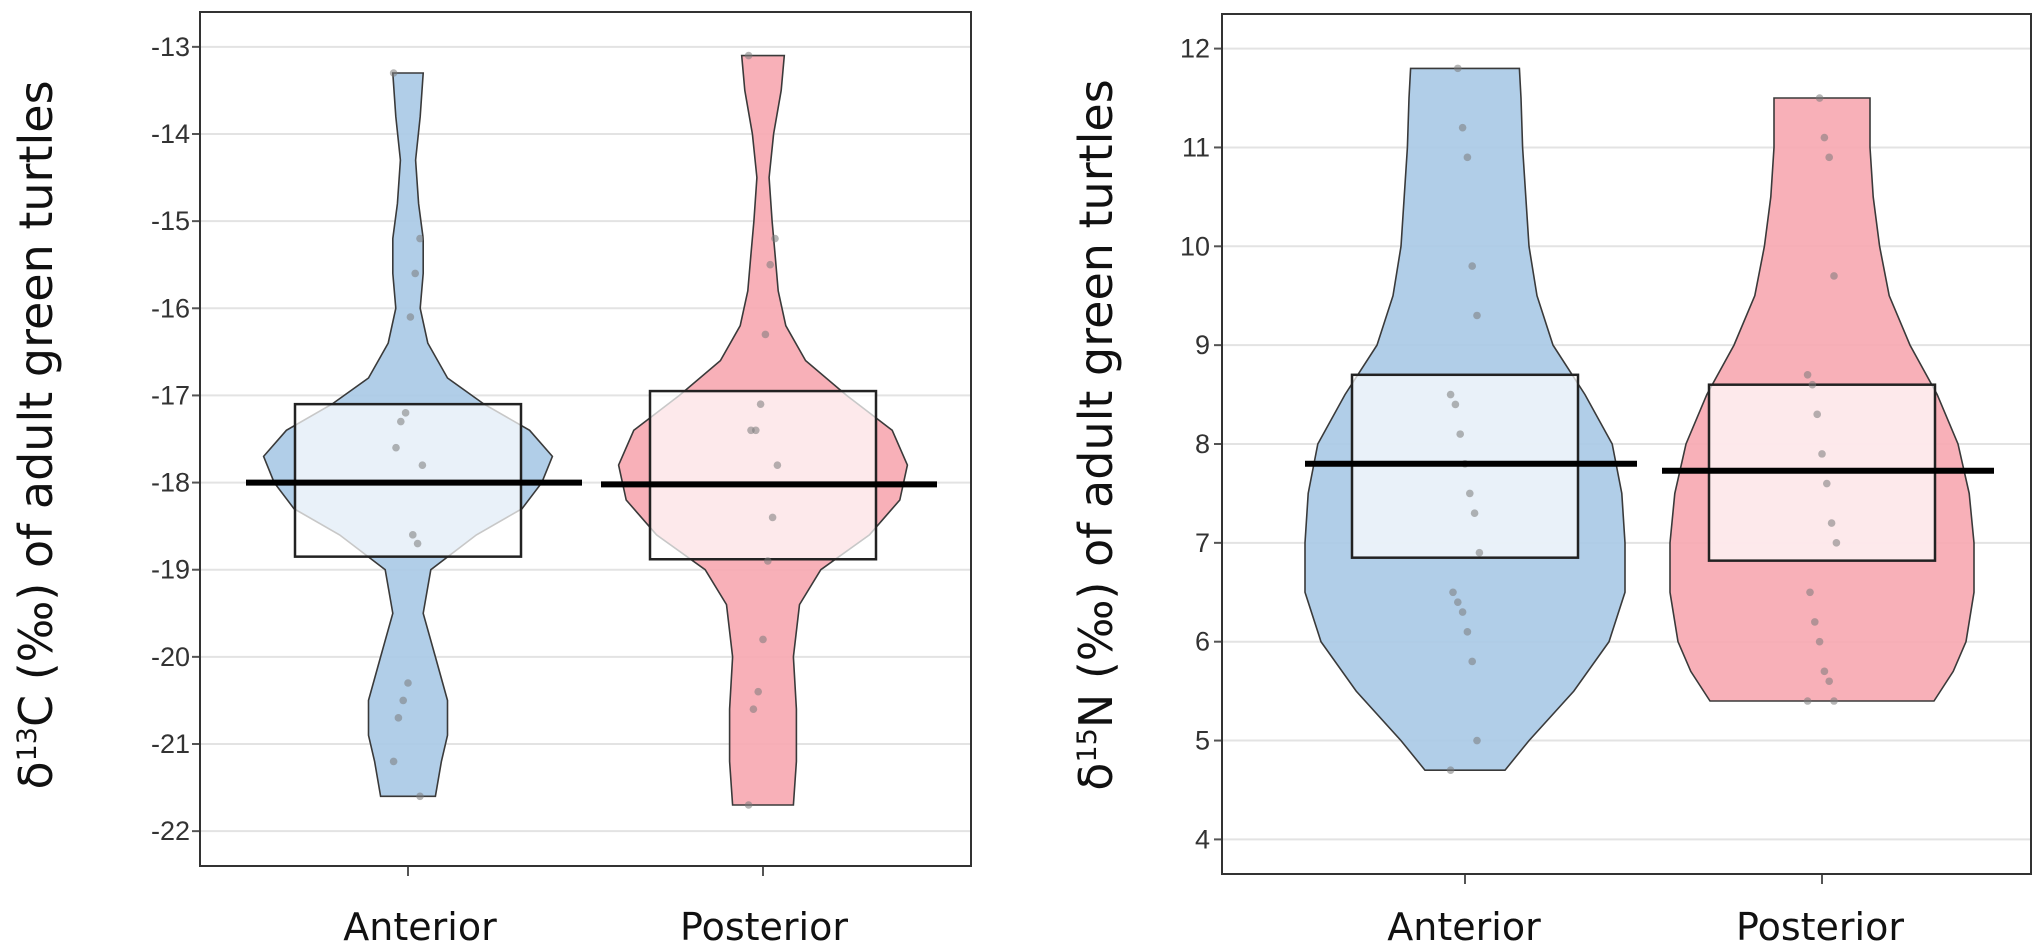  I want to click on y-tick-label: 7, so click(1202, 543).